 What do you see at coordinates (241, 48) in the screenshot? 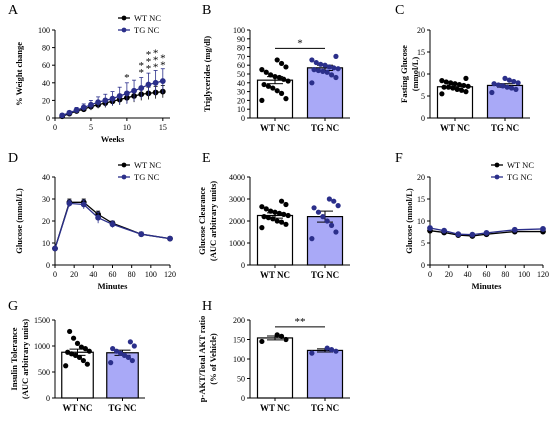
I see `y-tick-label: 80` at bounding box center [241, 48].